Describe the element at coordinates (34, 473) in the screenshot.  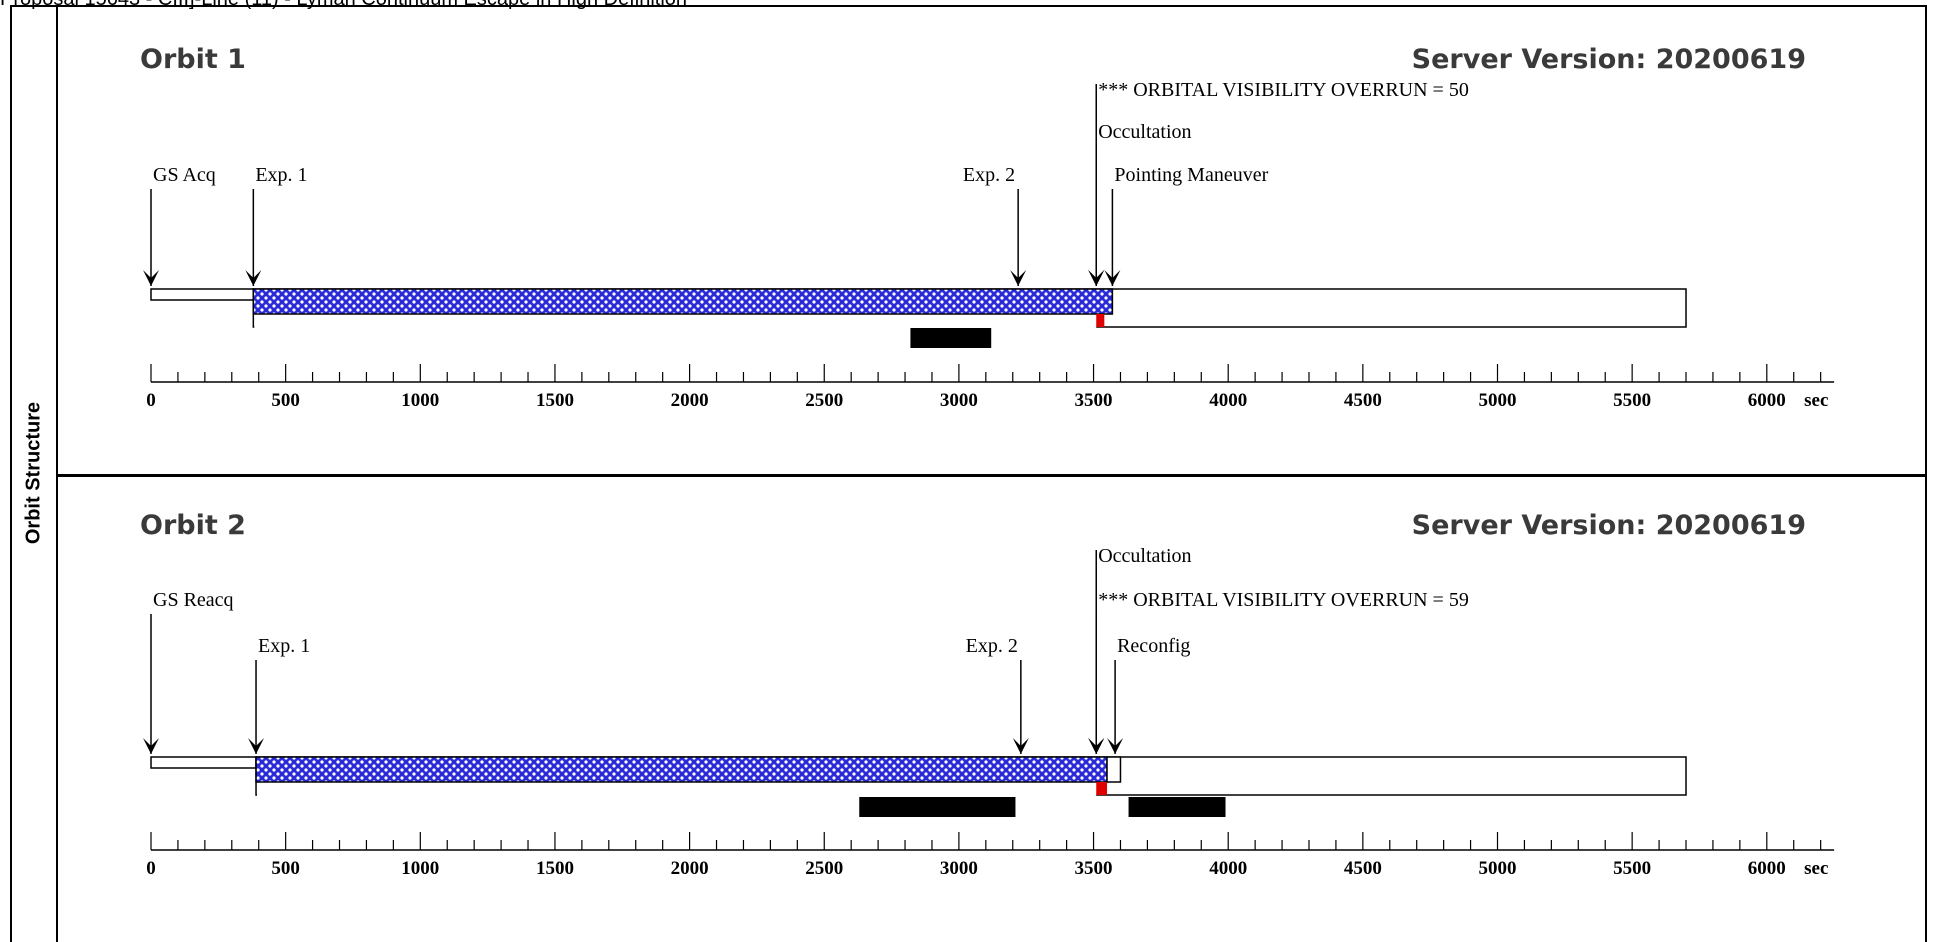
I see `side-panel` at that location.